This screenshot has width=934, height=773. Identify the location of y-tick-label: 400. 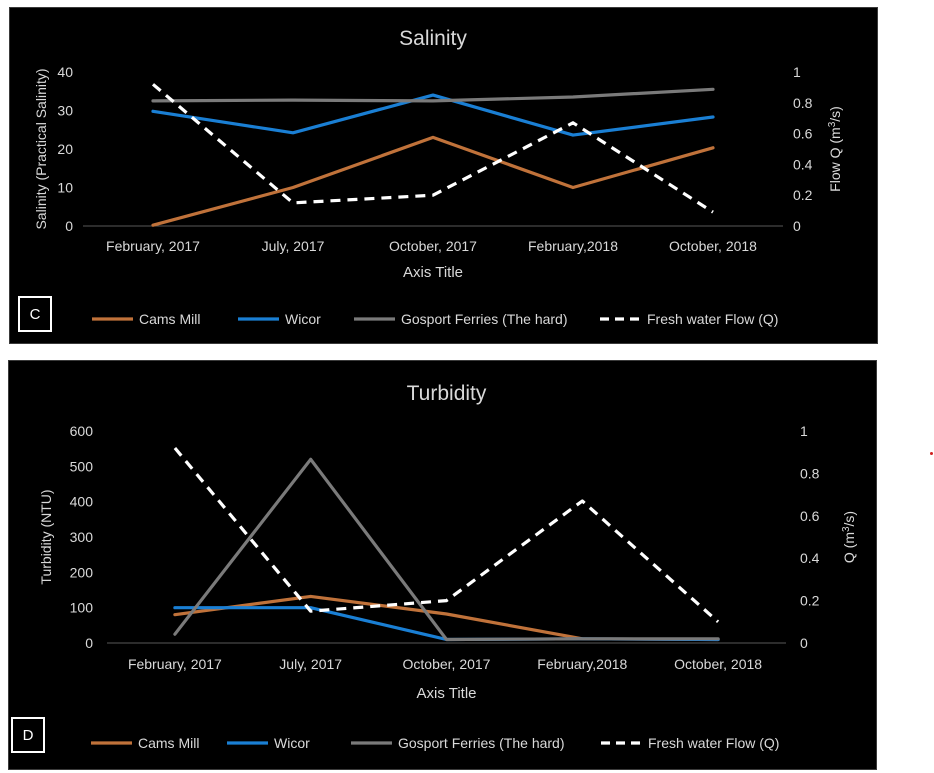
(82, 502).